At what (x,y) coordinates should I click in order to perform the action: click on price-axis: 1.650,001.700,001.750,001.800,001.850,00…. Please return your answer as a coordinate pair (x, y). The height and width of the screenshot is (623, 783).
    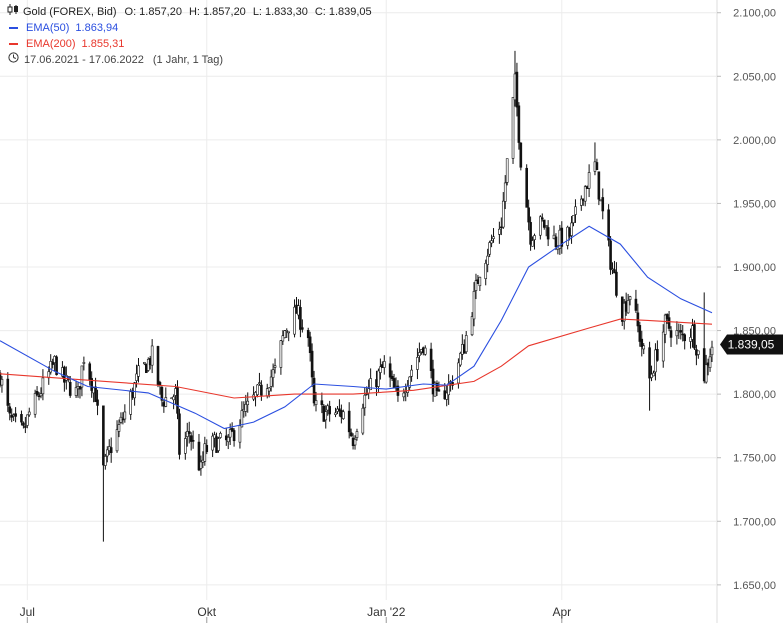
    Looking at the image, I should click on (746, 300).